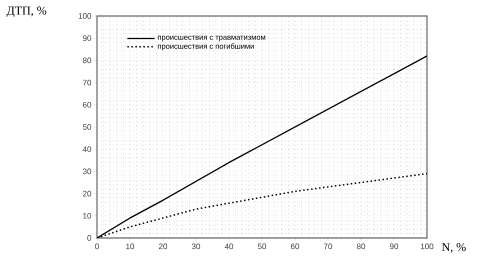  I want to click on y-tick-label: 10, so click(87, 215).